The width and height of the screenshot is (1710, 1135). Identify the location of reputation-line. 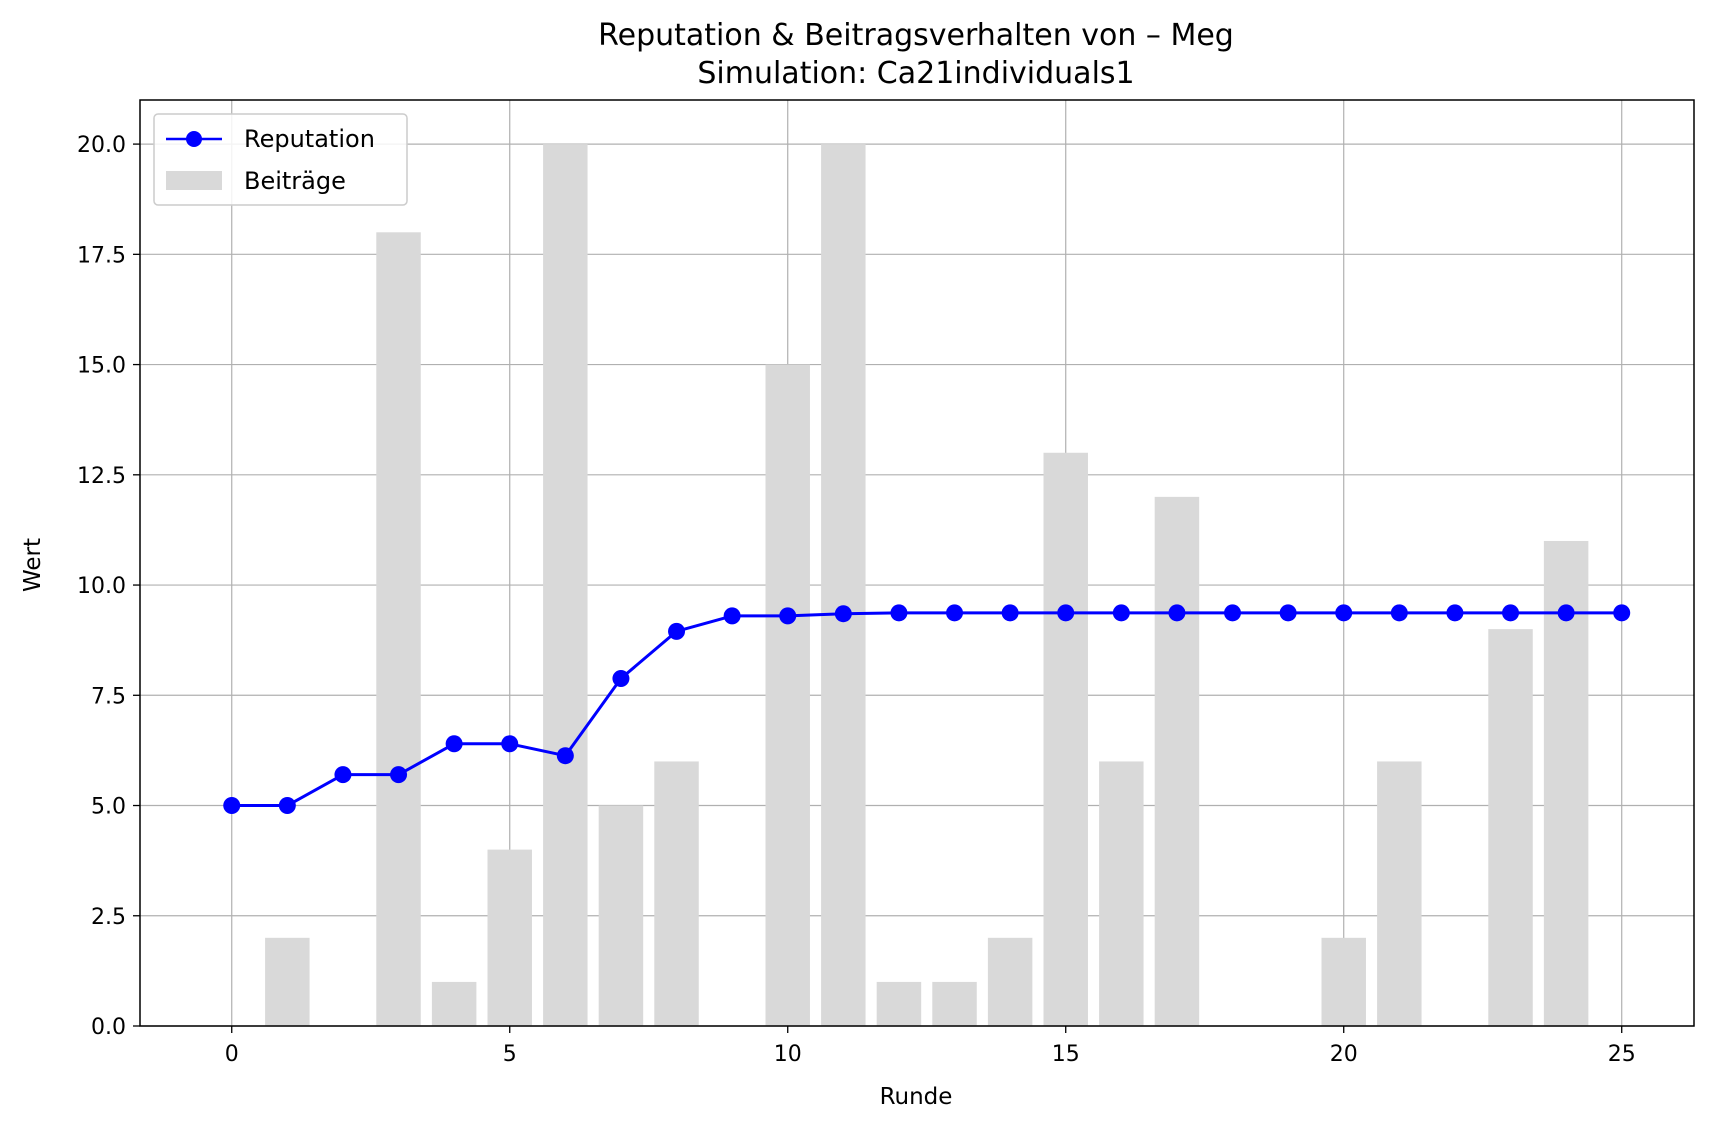
(926, 709).